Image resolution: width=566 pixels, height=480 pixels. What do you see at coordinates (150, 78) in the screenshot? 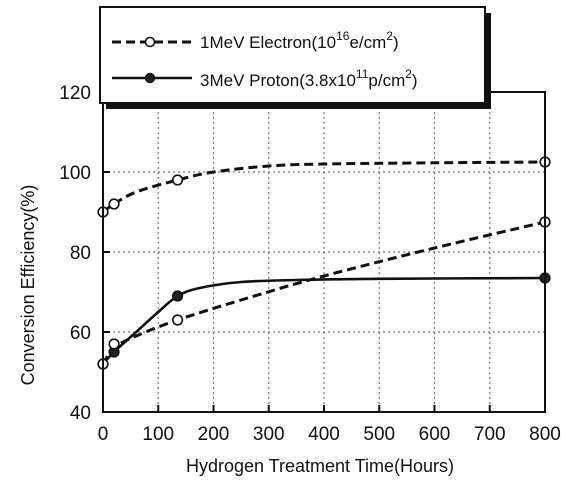
I see `legend-marker-proton` at bounding box center [150, 78].